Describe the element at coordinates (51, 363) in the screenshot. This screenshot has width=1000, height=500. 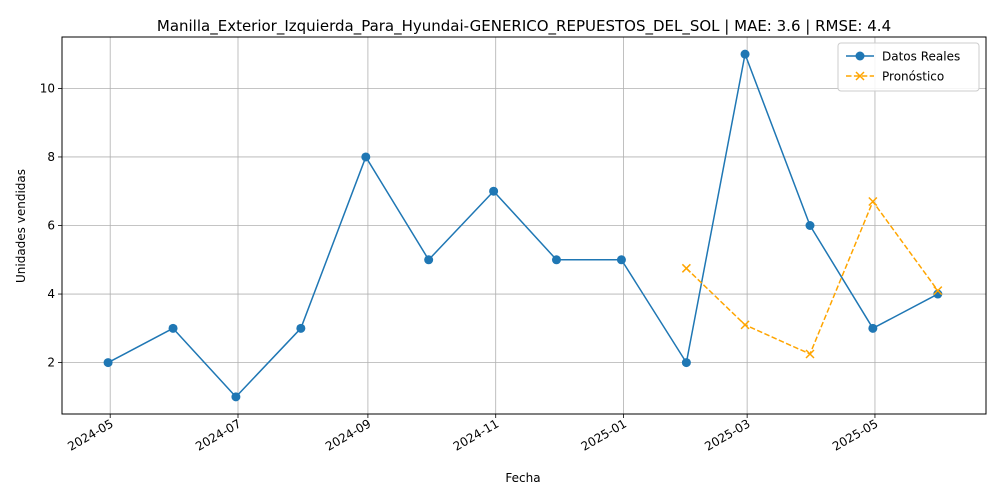
I see `y-tick-label: 2` at that location.